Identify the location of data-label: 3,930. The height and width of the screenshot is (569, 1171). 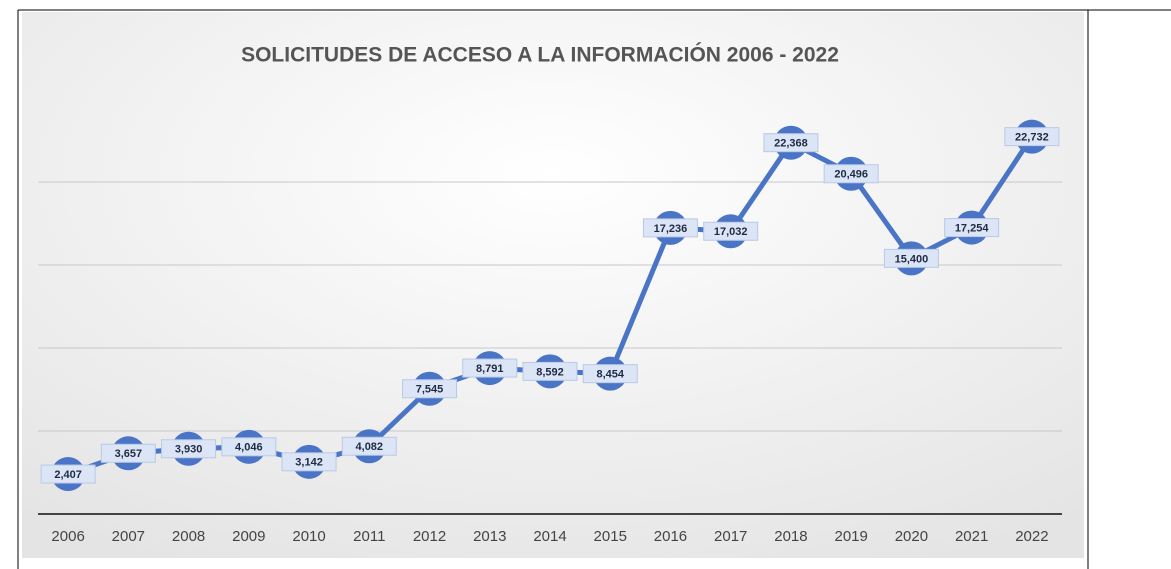
(189, 450).